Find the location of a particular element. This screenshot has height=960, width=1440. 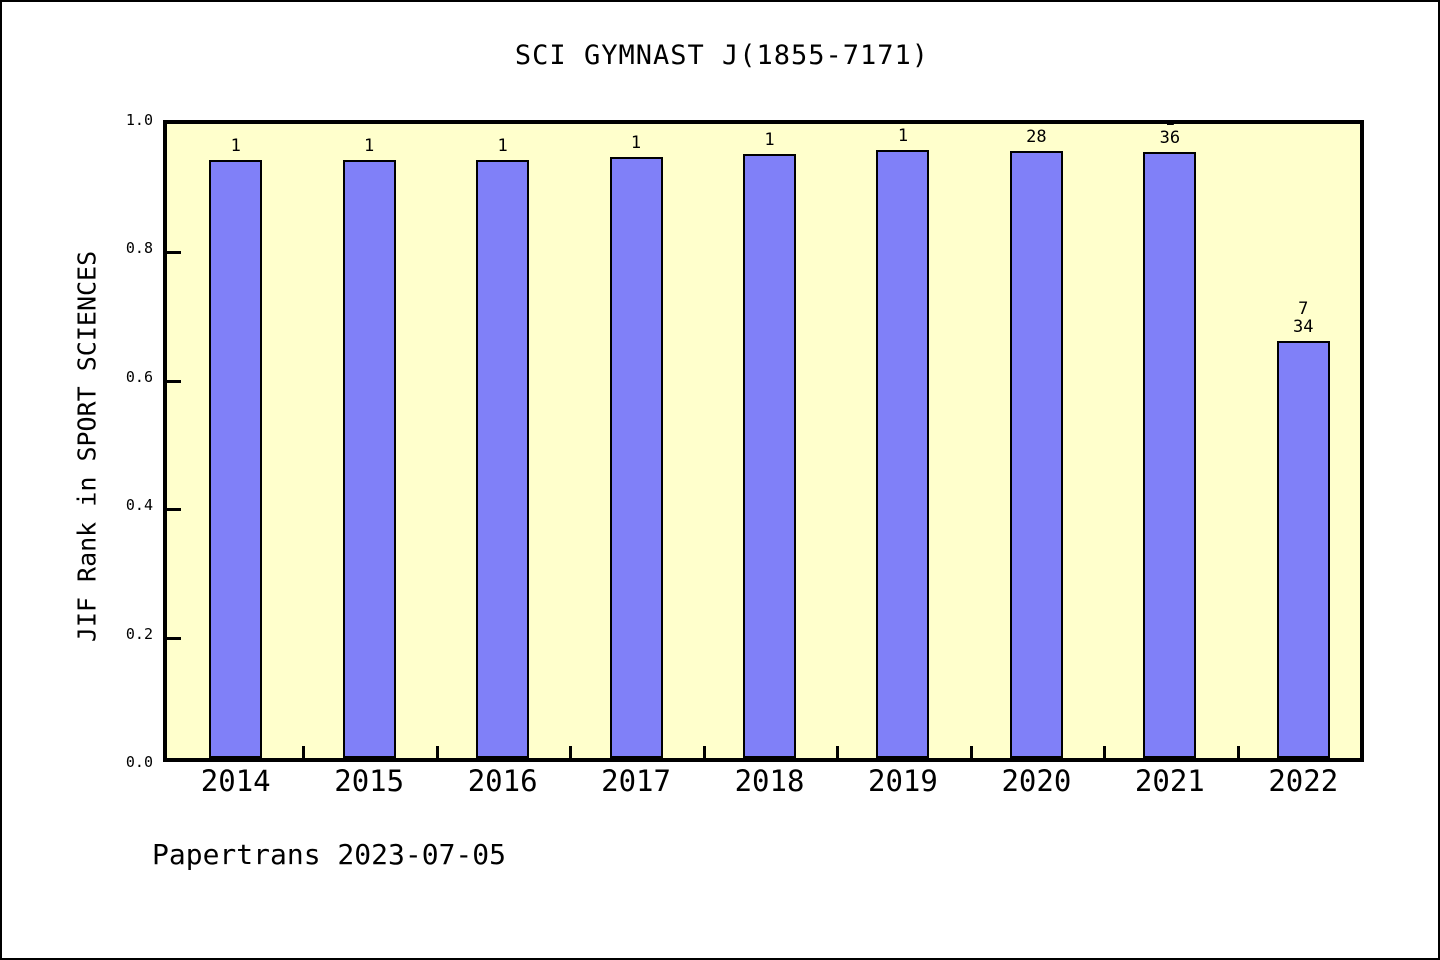

x-tick-label-2018: 2018 is located at coordinates (769, 781).